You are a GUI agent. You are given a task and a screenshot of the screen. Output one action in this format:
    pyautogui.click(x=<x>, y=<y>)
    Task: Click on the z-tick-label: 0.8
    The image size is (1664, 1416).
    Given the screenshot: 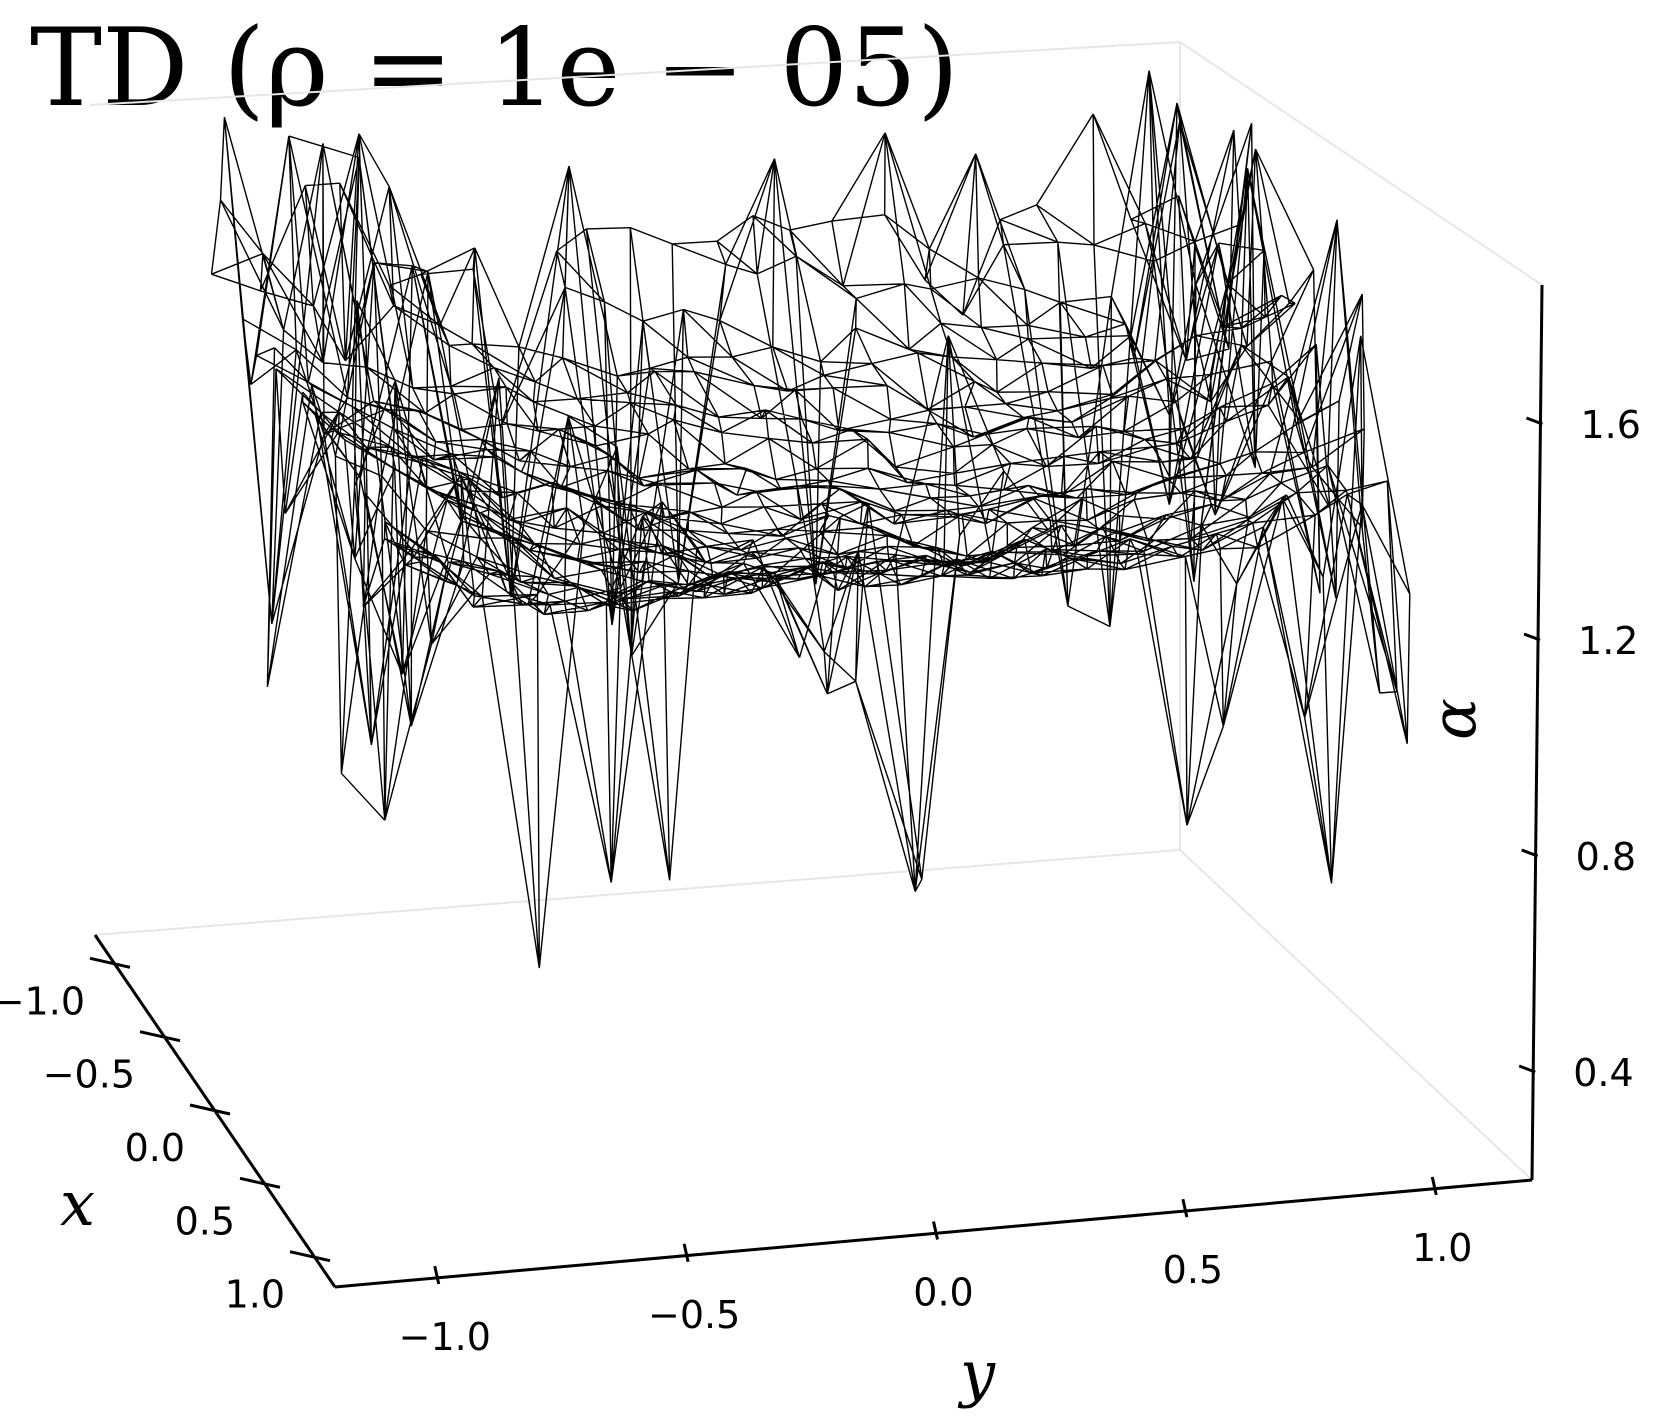 What is the action you would take?
    pyautogui.click(x=1606, y=857)
    